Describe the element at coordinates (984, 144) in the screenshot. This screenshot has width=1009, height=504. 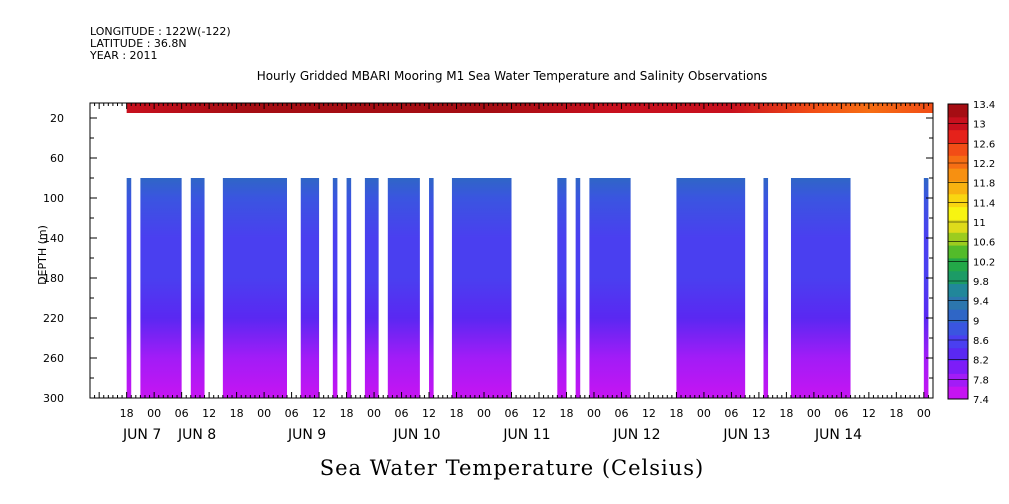
I see `colorbar-label: 12.6` at that location.